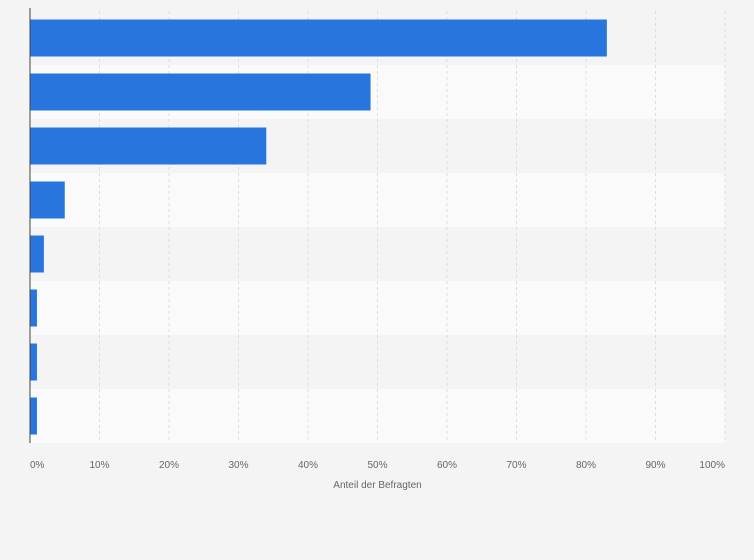 The height and width of the screenshot is (560, 754). I want to click on x-tick-label: 100%, so click(712, 465).